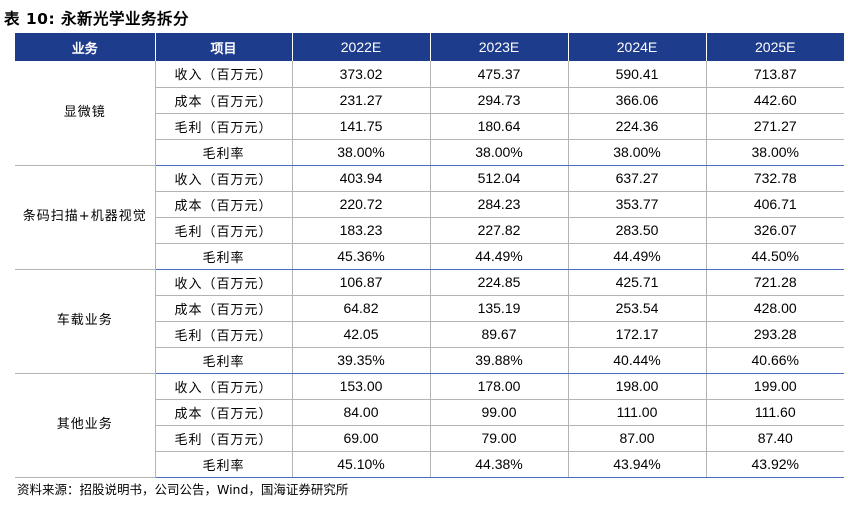  I want to click on value-cell: 69.00, so click(361, 438).